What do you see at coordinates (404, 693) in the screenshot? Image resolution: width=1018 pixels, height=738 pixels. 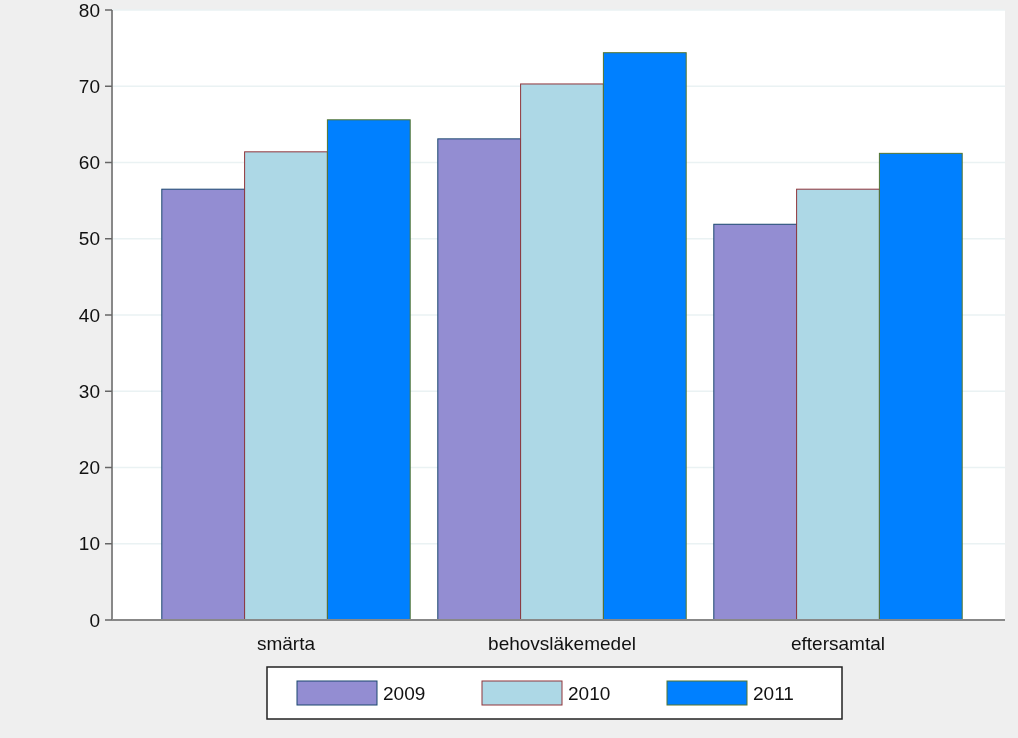 I see `legend-label: 2009` at bounding box center [404, 693].